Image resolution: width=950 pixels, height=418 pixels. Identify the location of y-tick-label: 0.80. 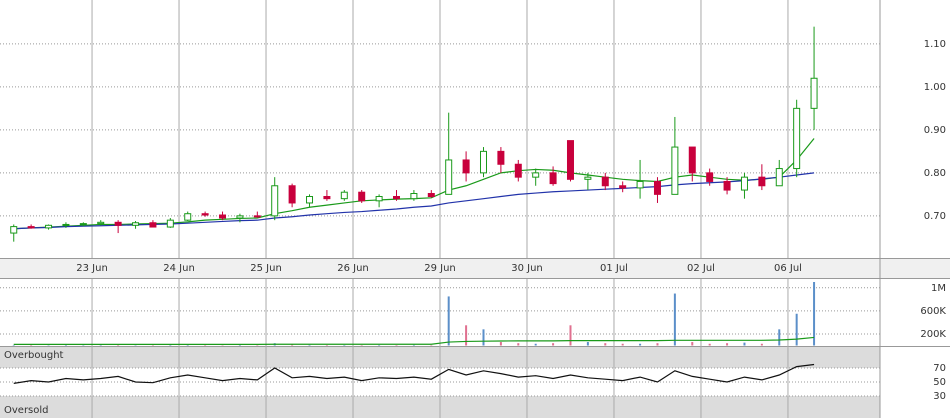
(935, 173).